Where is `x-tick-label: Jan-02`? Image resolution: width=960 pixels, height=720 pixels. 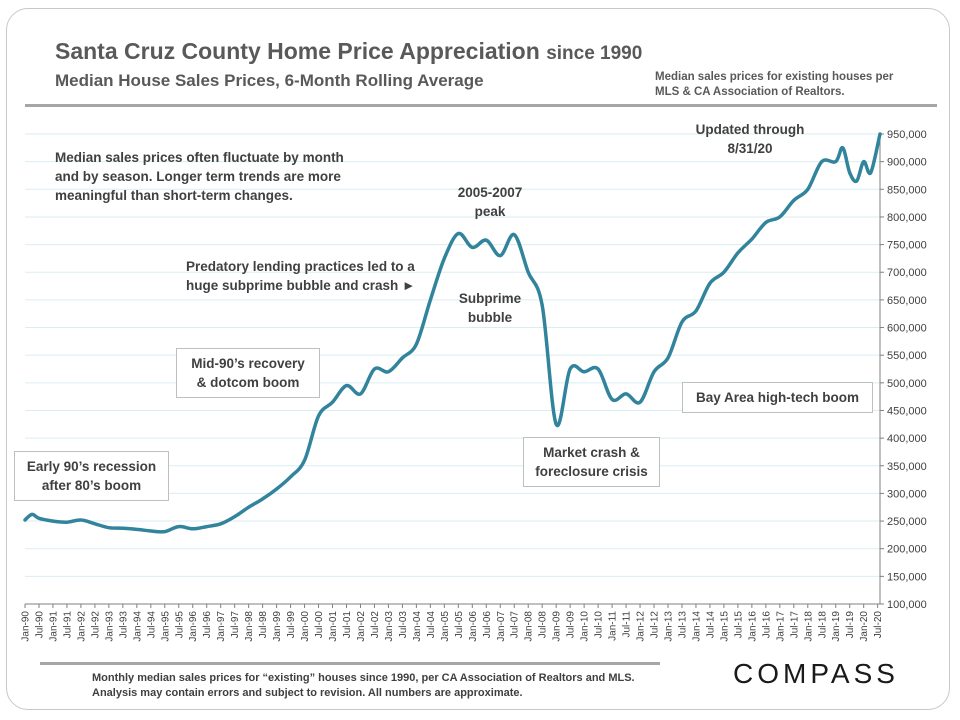
x-tick-label: Jan-02 is located at coordinates (361, 626).